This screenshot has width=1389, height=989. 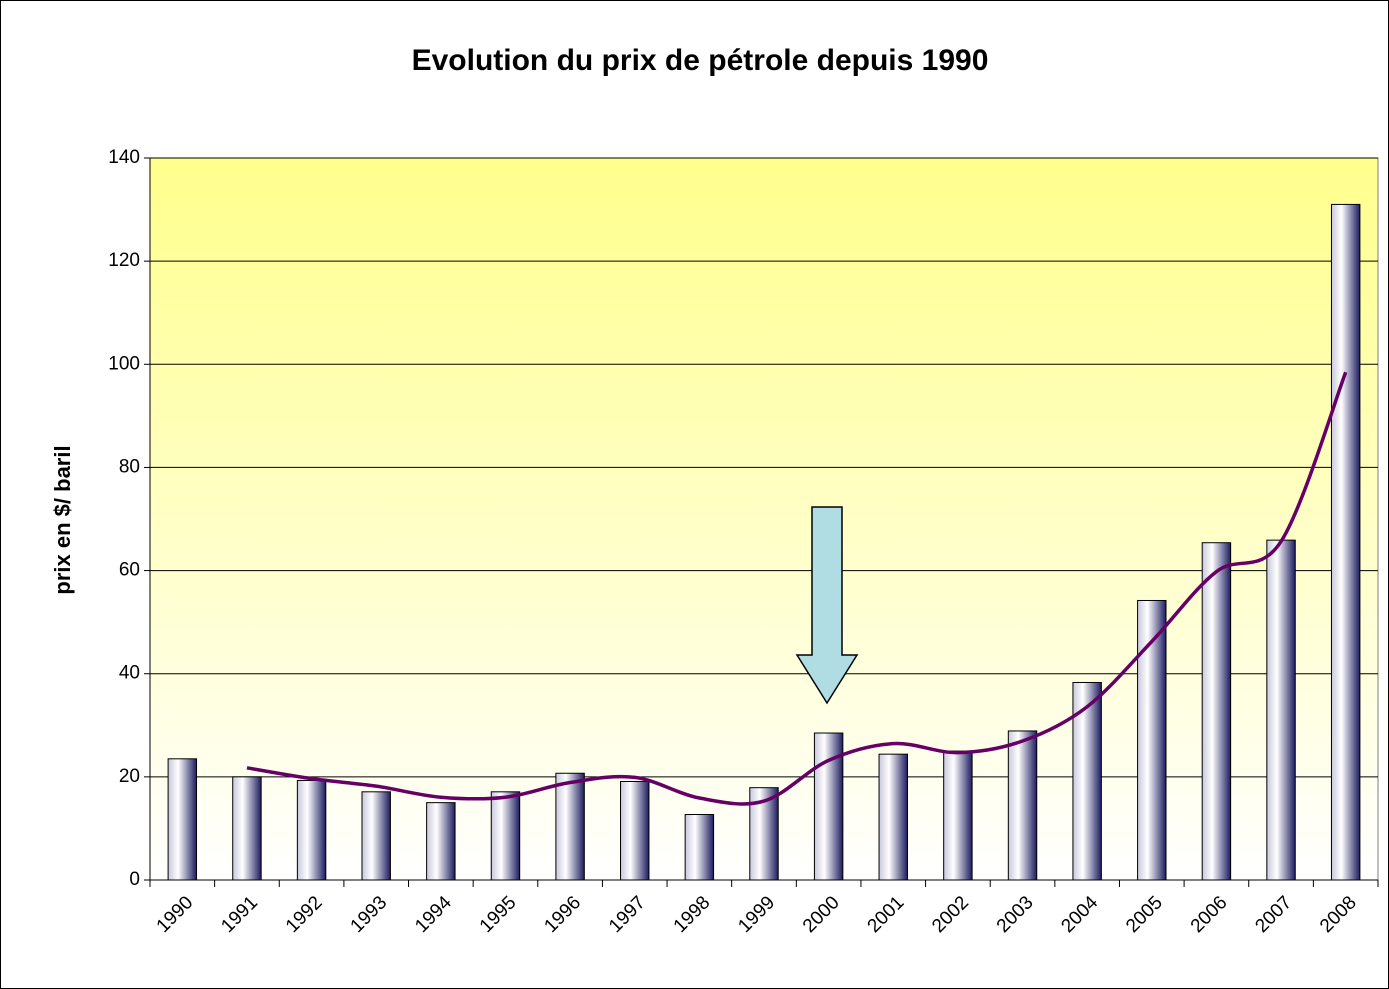 What do you see at coordinates (124, 157) in the screenshot?
I see `y-tick-label: 140` at bounding box center [124, 157].